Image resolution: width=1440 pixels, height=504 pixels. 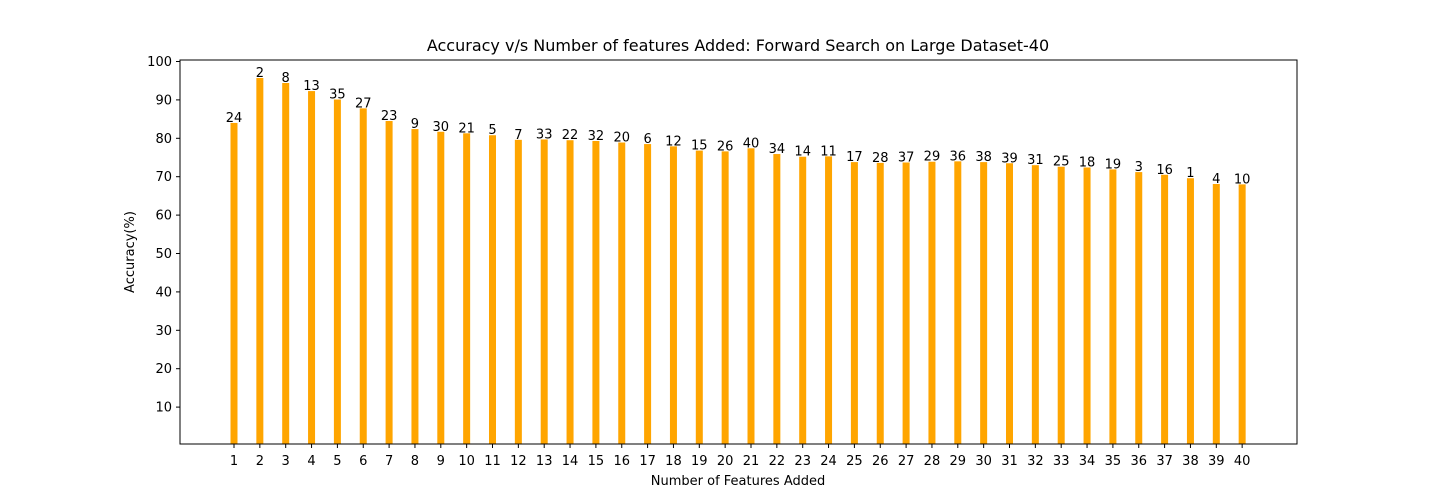 I want to click on bar-data-label: 8, so click(x=286, y=78).